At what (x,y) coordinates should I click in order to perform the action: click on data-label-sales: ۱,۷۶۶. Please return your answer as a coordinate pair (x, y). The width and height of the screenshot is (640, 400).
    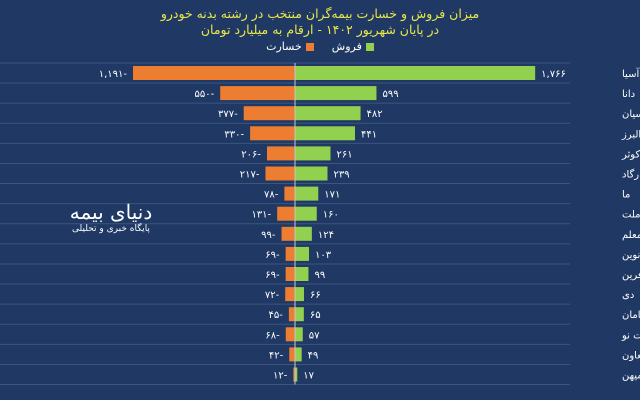
    Looking at the image, I should click on (553, 74).